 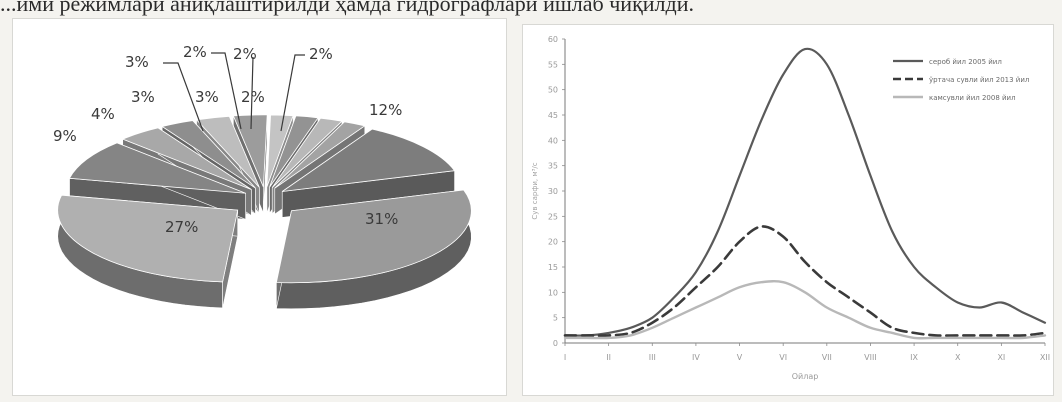 I want to click on y-tick-label: 10, so click(x=553, y=292).